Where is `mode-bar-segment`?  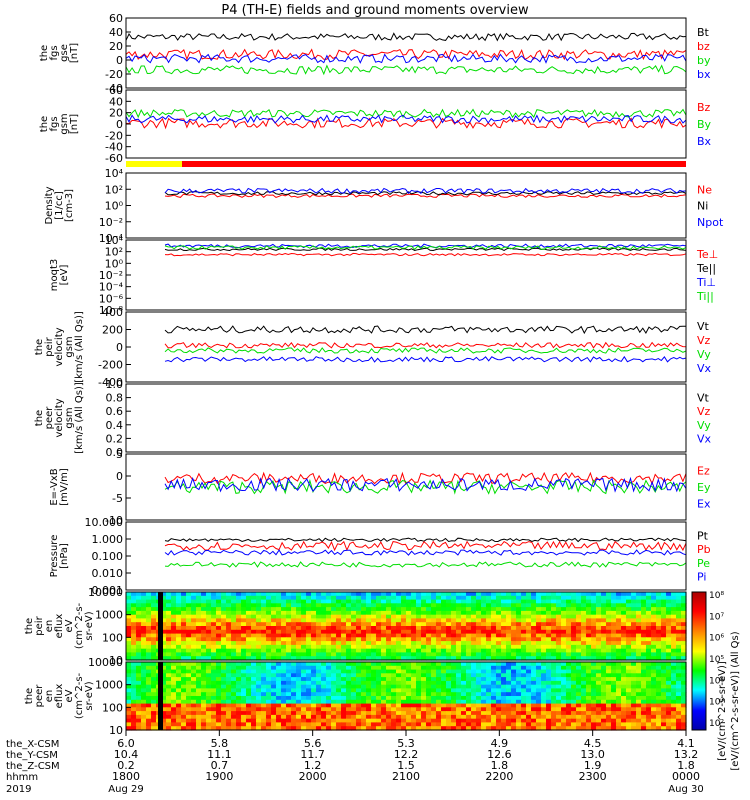 mode-bar-segment is located at coordinates (434, 164).